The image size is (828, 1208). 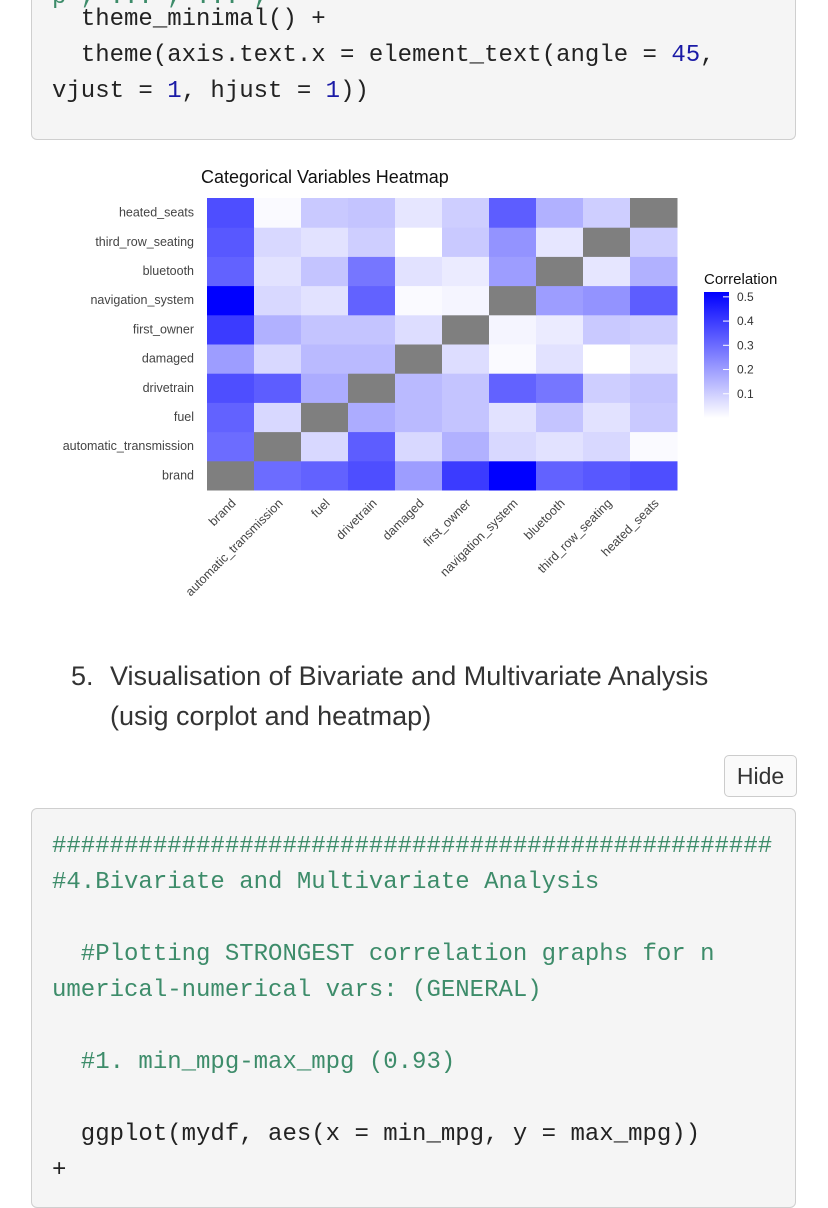 I want to click on code-line: vjust = 1, hjust = 1)), so click(x=210, y=91).